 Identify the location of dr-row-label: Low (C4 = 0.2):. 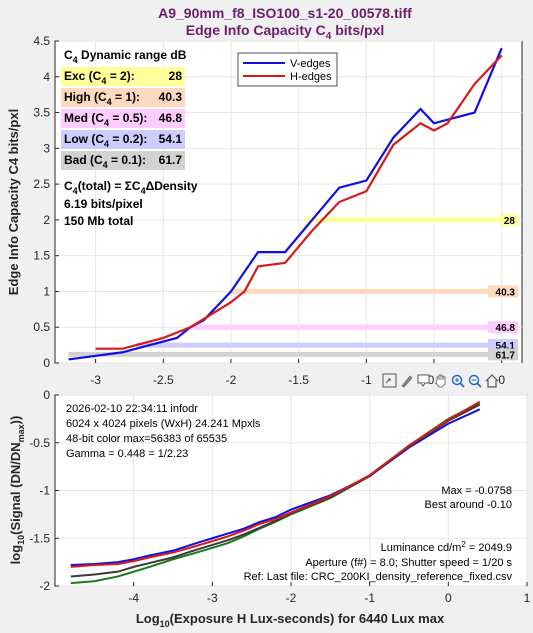
(105, 140).